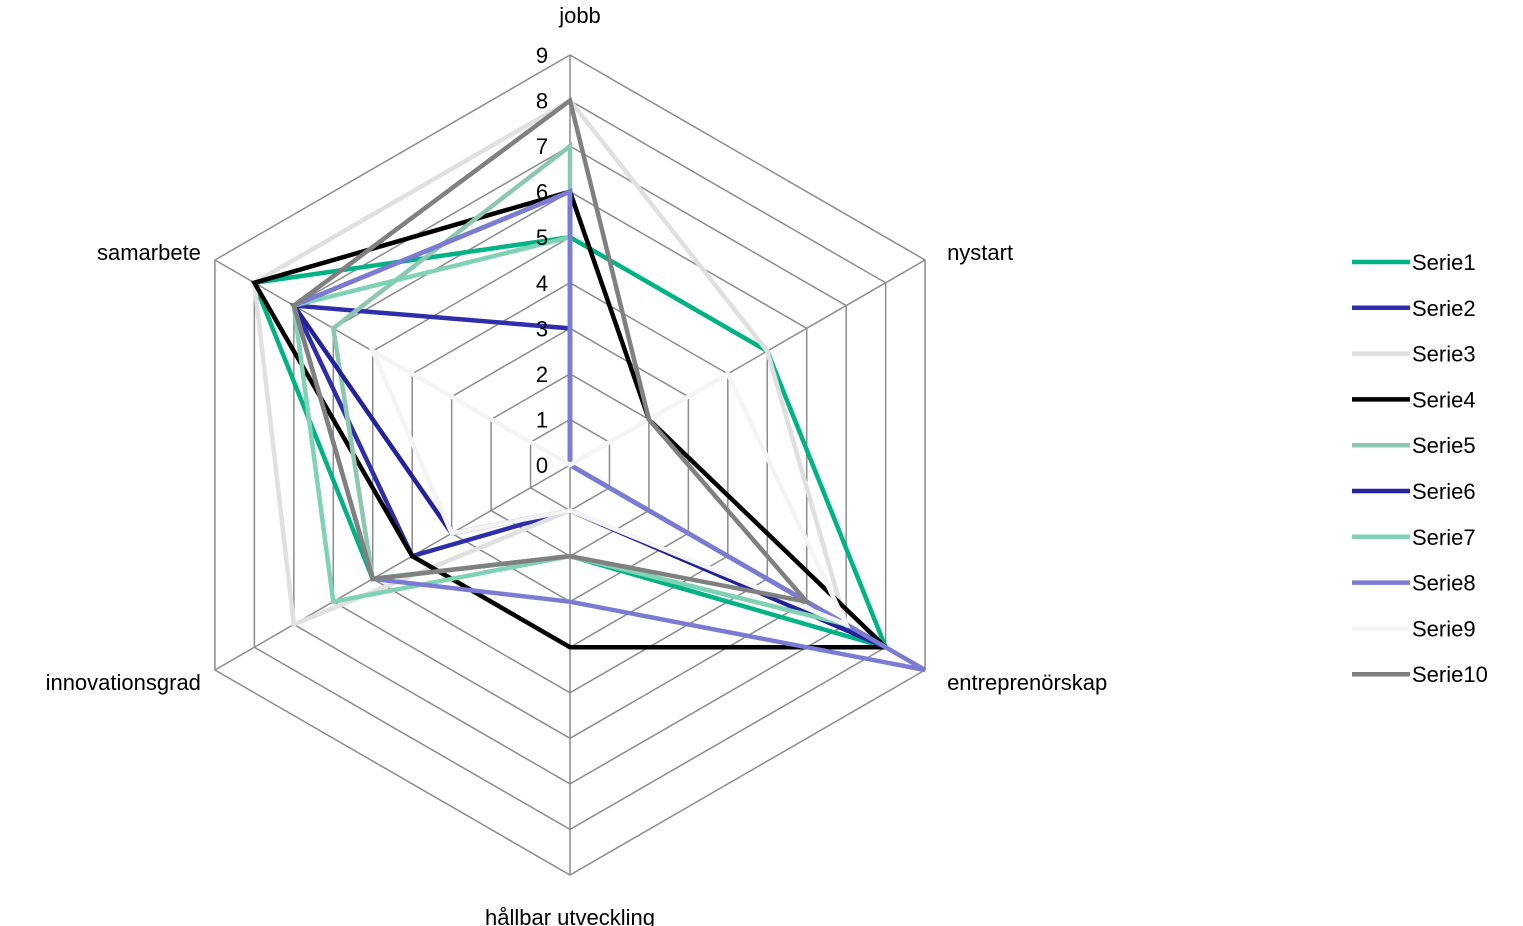 Image resolution: width=1523 pixels, height=926 pixels. Describe the element at coordinates (570, 915) in the screenshot. I see `axis-label-3: hållbar utveckling` at that location.